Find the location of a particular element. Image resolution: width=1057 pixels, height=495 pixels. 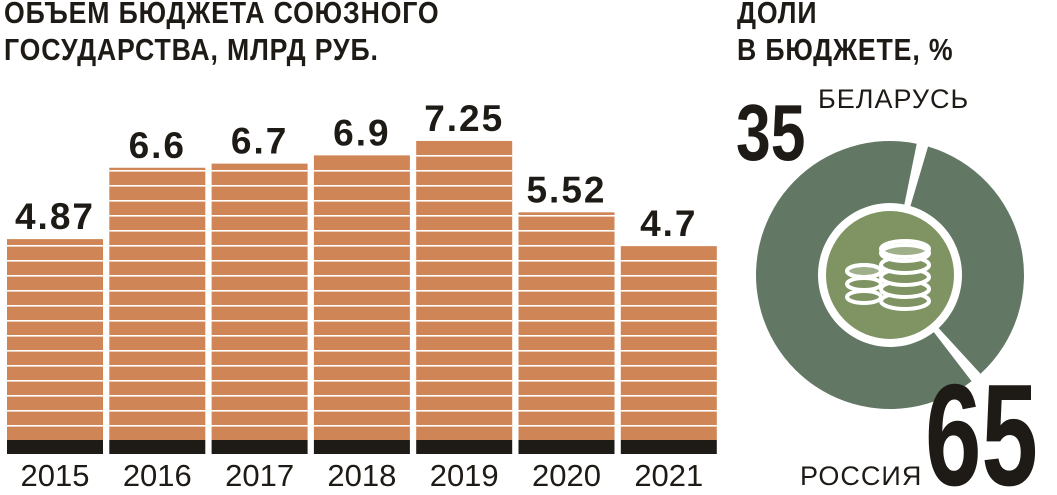

bar-chart-title-line: ГОСУДАРСТВА, МЛРД РУБ. is located at coordinates (191, 49).